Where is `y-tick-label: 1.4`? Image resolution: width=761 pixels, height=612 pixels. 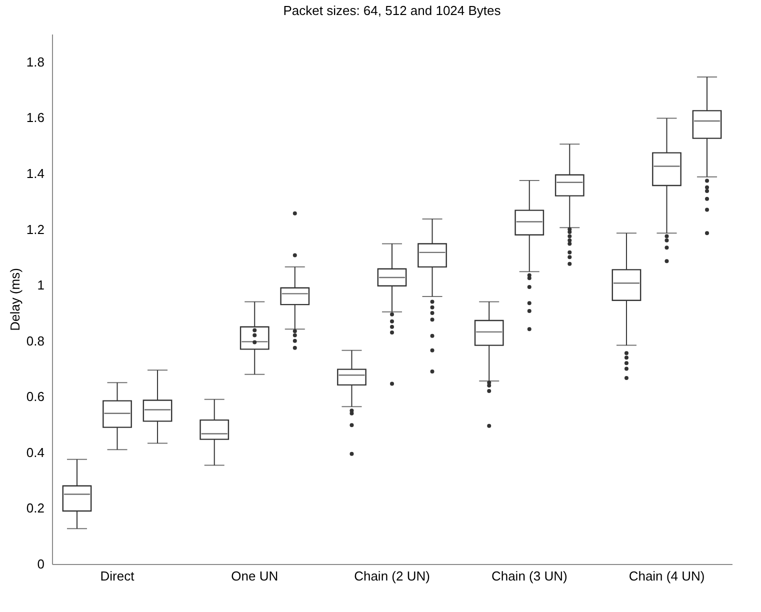
y-tick-label: 1.4 is located at coordinates (35, 173).